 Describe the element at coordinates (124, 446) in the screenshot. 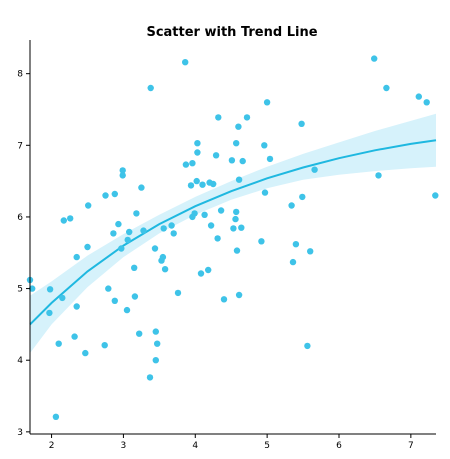

I see `x-tick-label-3: 3` at that location.